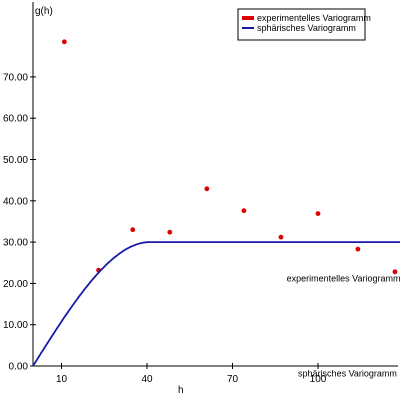  What do you see at coordinates (15, 160) in the screenshot?
I see `y-tick-label: 50.00` at bounding box center [15, 160].